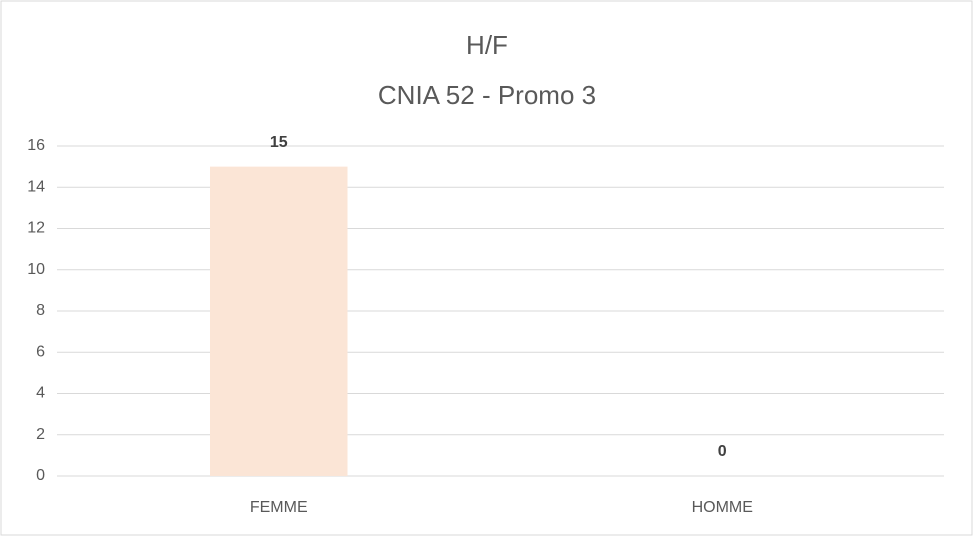 This screenshot has width=974, height=537. Describe the element at coordinates (722, 451) in the screenshot. I see `value-label: 0` at that location.